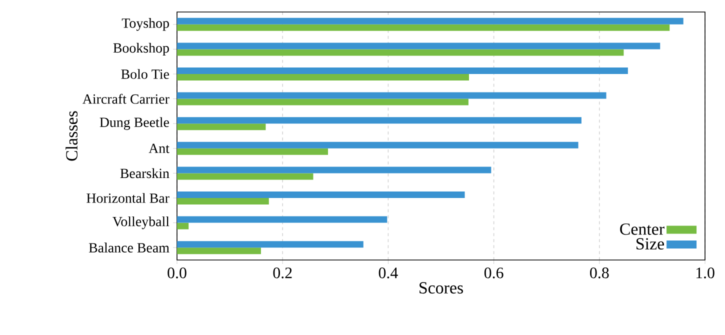  What do you see at coordinates (494, 273) in the screenshot?
I see `x-tick-label: 0.6` at bounding box center [494, 273].